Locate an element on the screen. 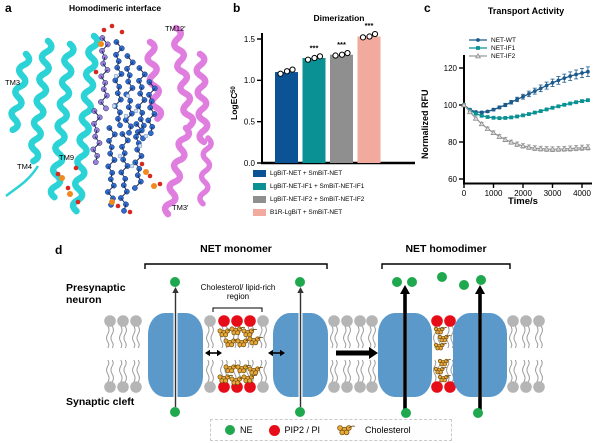  legend-label: PIP2 / PI is located at coordinates (302, 430).